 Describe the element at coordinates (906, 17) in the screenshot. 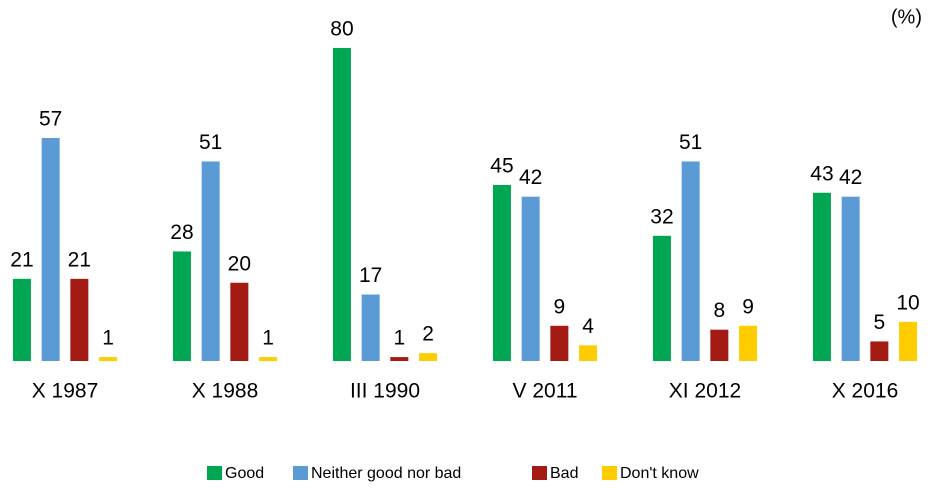

I see `unit-label: (%)` at that location.